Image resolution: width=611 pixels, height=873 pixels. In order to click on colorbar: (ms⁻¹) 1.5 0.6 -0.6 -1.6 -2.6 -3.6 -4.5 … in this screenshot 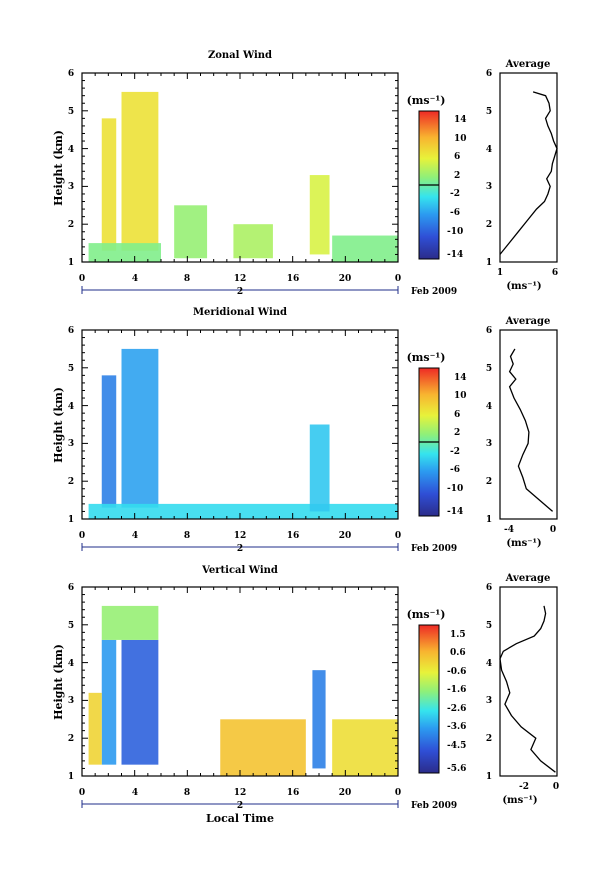, I will do `click(437, 691)`.